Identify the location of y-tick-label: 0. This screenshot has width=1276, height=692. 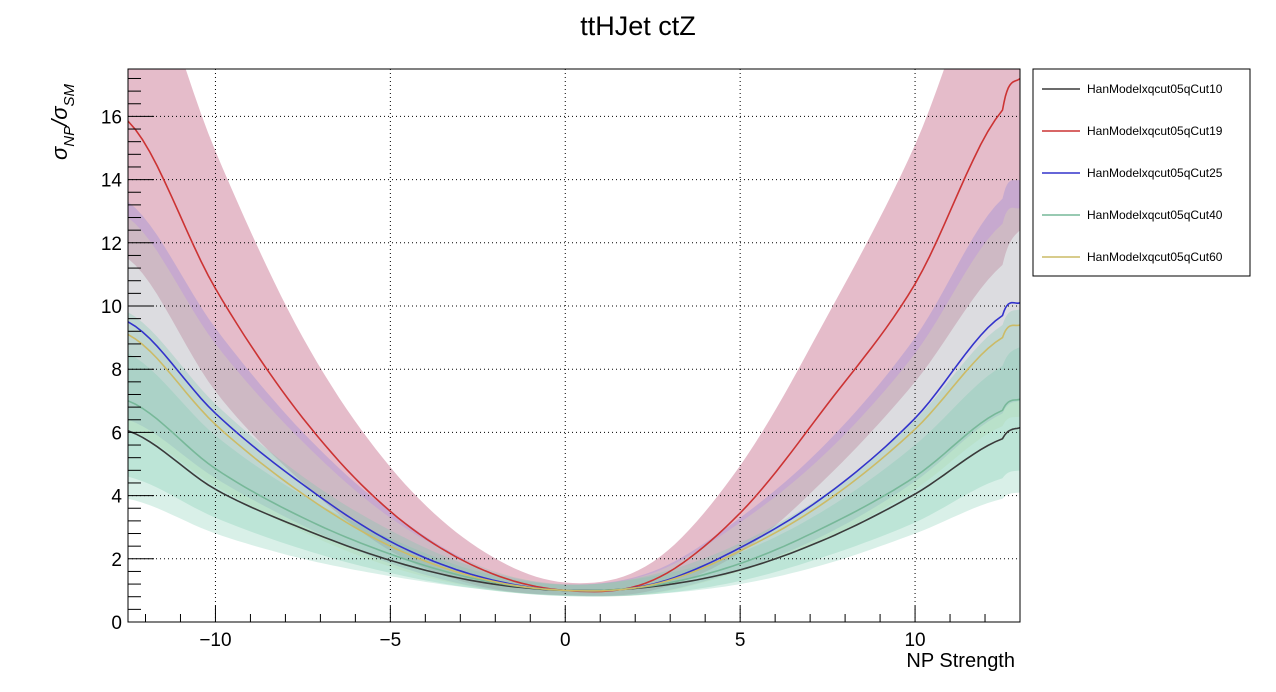
(116, 623).